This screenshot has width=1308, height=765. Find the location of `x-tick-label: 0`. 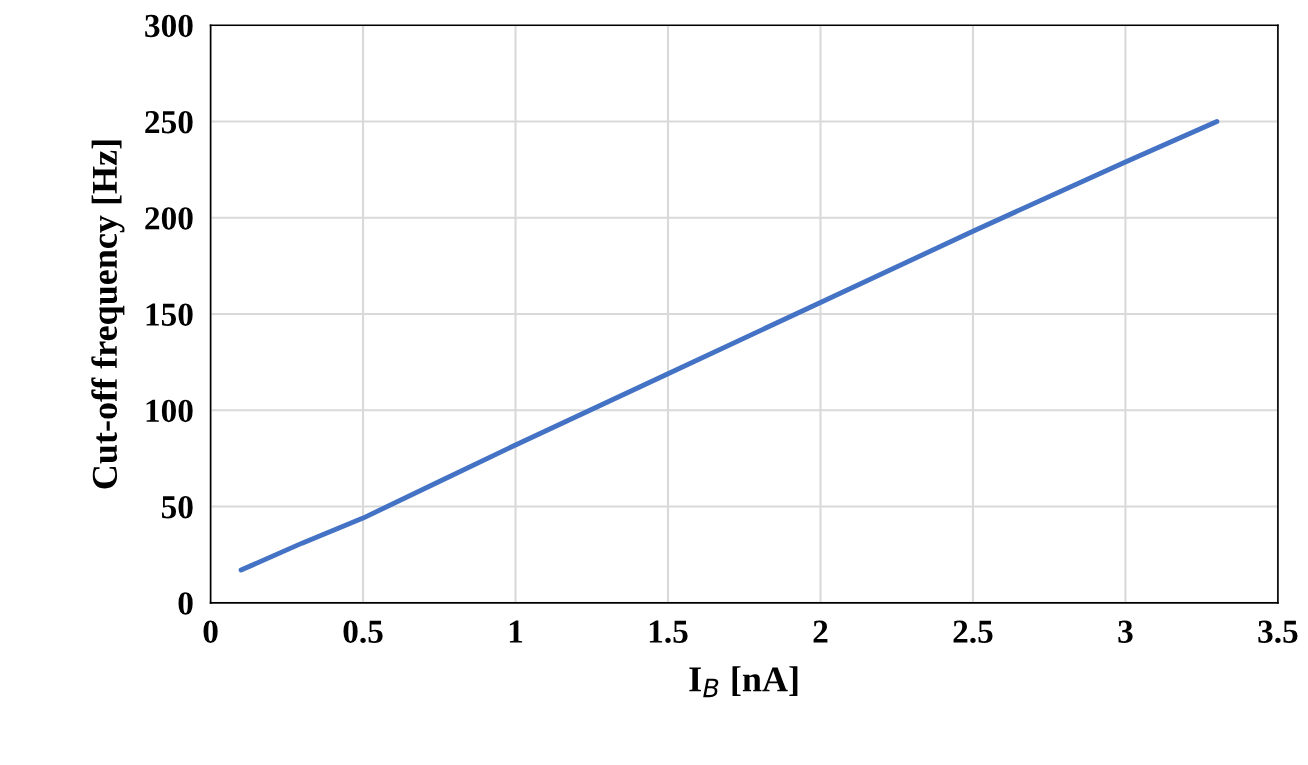

x-tick-label: 0 is located at coordinates (210, 631).